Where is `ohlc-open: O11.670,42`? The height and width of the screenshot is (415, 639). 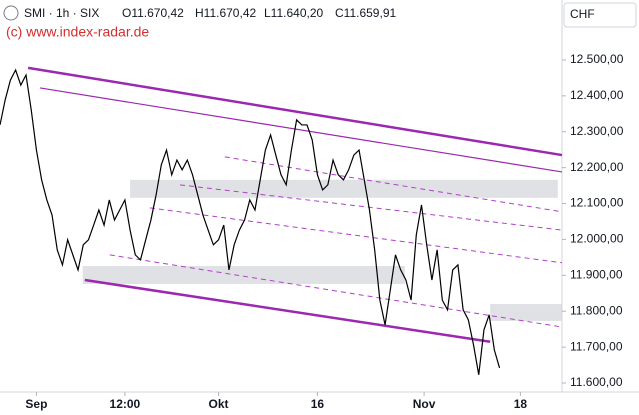
ohlc-open: O11.670,42 is located at coordinates (153, 13).